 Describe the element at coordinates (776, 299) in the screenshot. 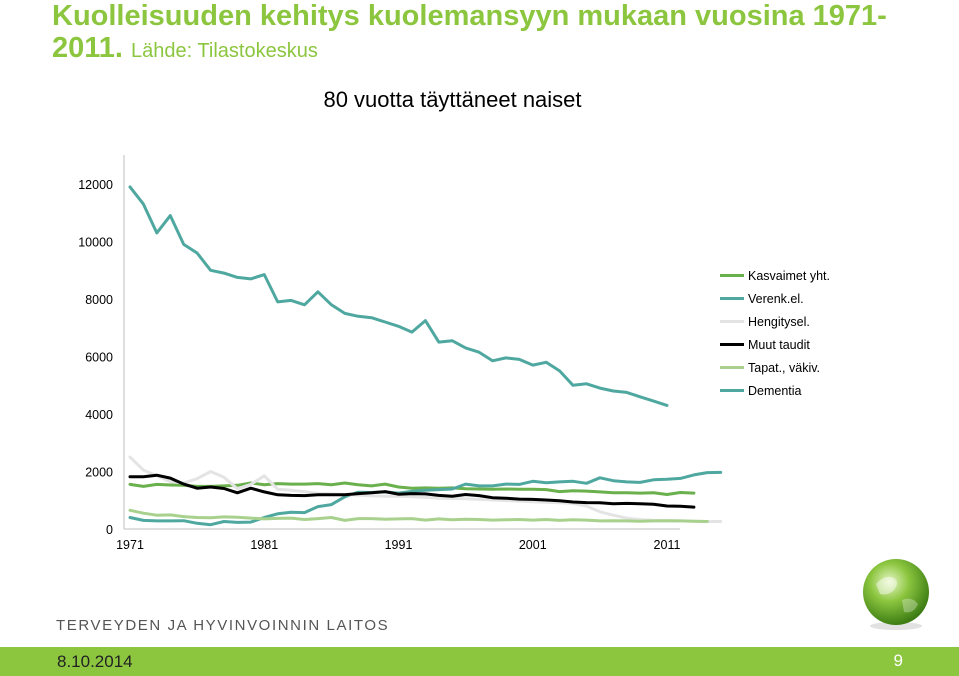

I see `legend-label: Verenk.el.` at that location.